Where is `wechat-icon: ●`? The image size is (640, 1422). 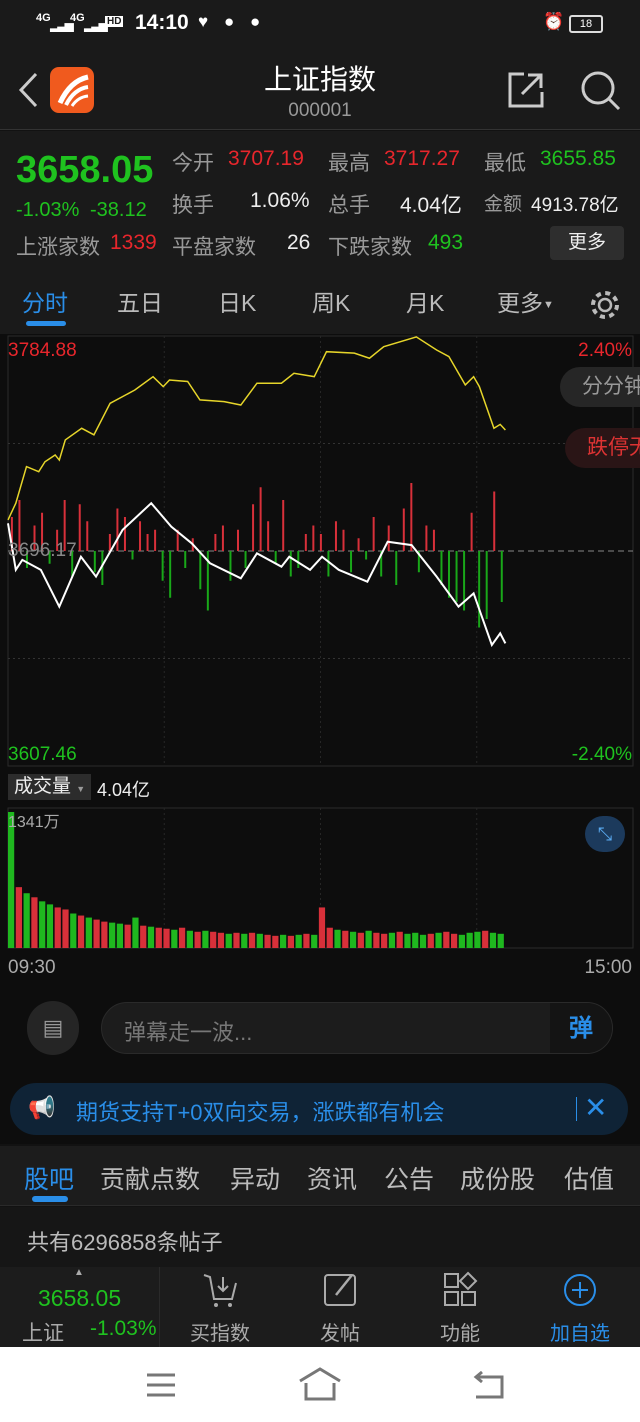
wechat-icon: ● is located at coordinates (229, 21).